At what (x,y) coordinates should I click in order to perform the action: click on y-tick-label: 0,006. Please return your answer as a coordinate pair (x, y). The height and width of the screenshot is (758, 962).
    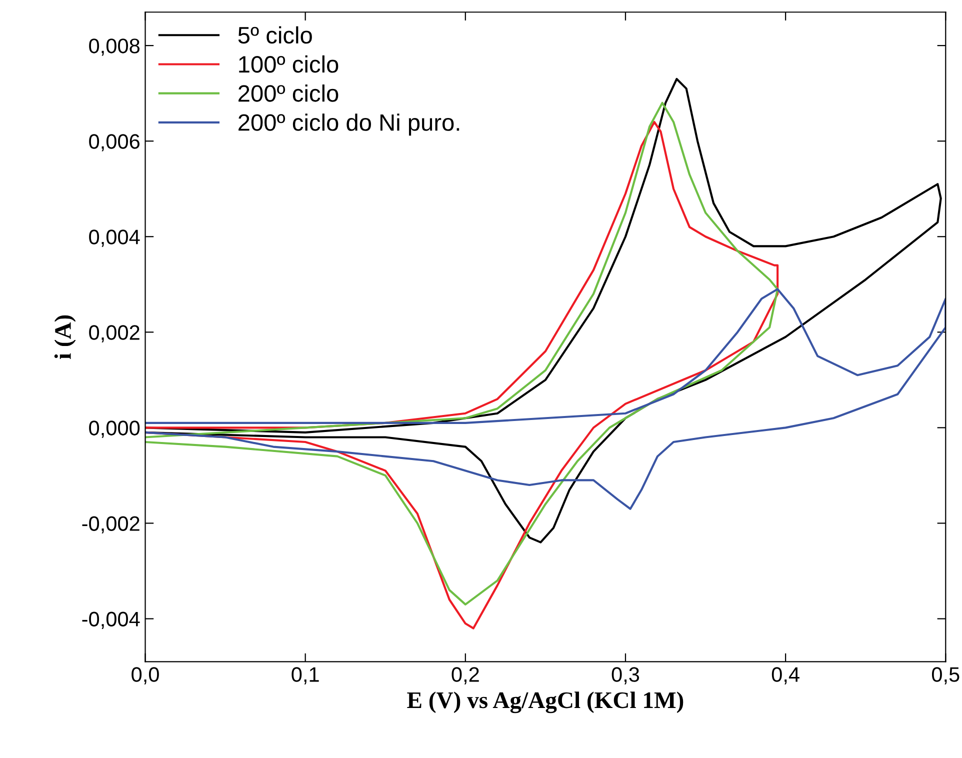
    Looking at the image, I should click on (114, 143).